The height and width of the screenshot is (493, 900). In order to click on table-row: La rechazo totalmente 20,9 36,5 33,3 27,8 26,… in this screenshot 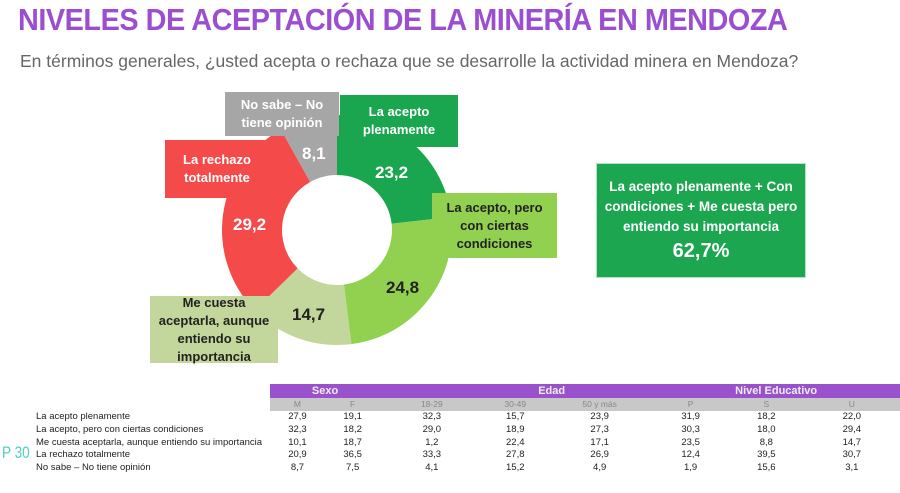, I will do `click(465, 454)`.